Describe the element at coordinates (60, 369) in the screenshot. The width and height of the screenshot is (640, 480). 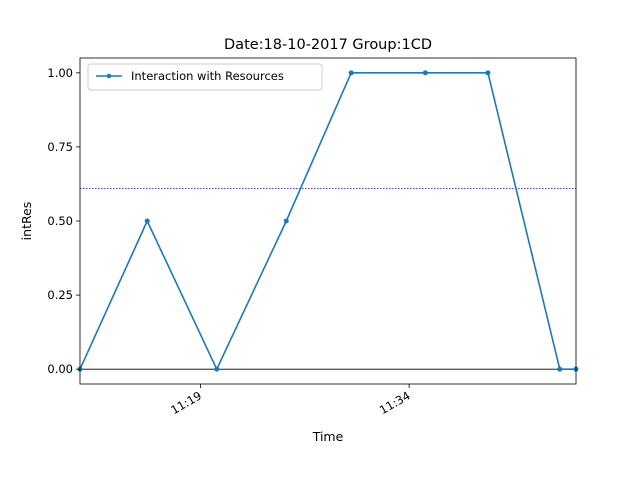
I see `y-tick-label: 0.00` at that location.